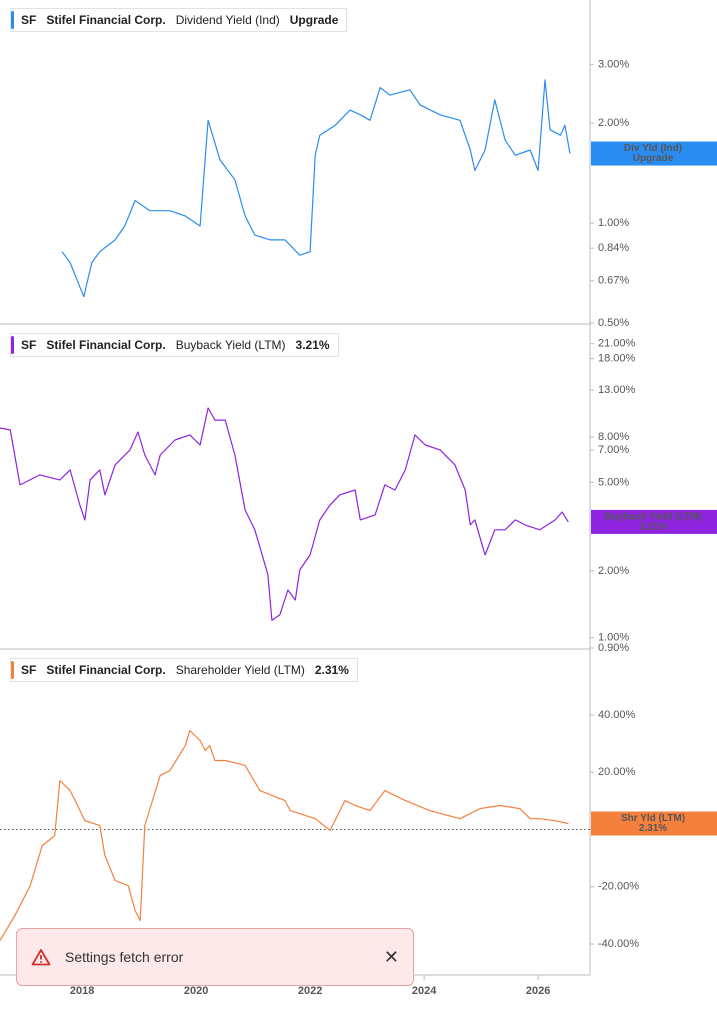 This screenshot has width=717, height=1010. I want to click on marker-value: 2.31%, so click(653, 828).